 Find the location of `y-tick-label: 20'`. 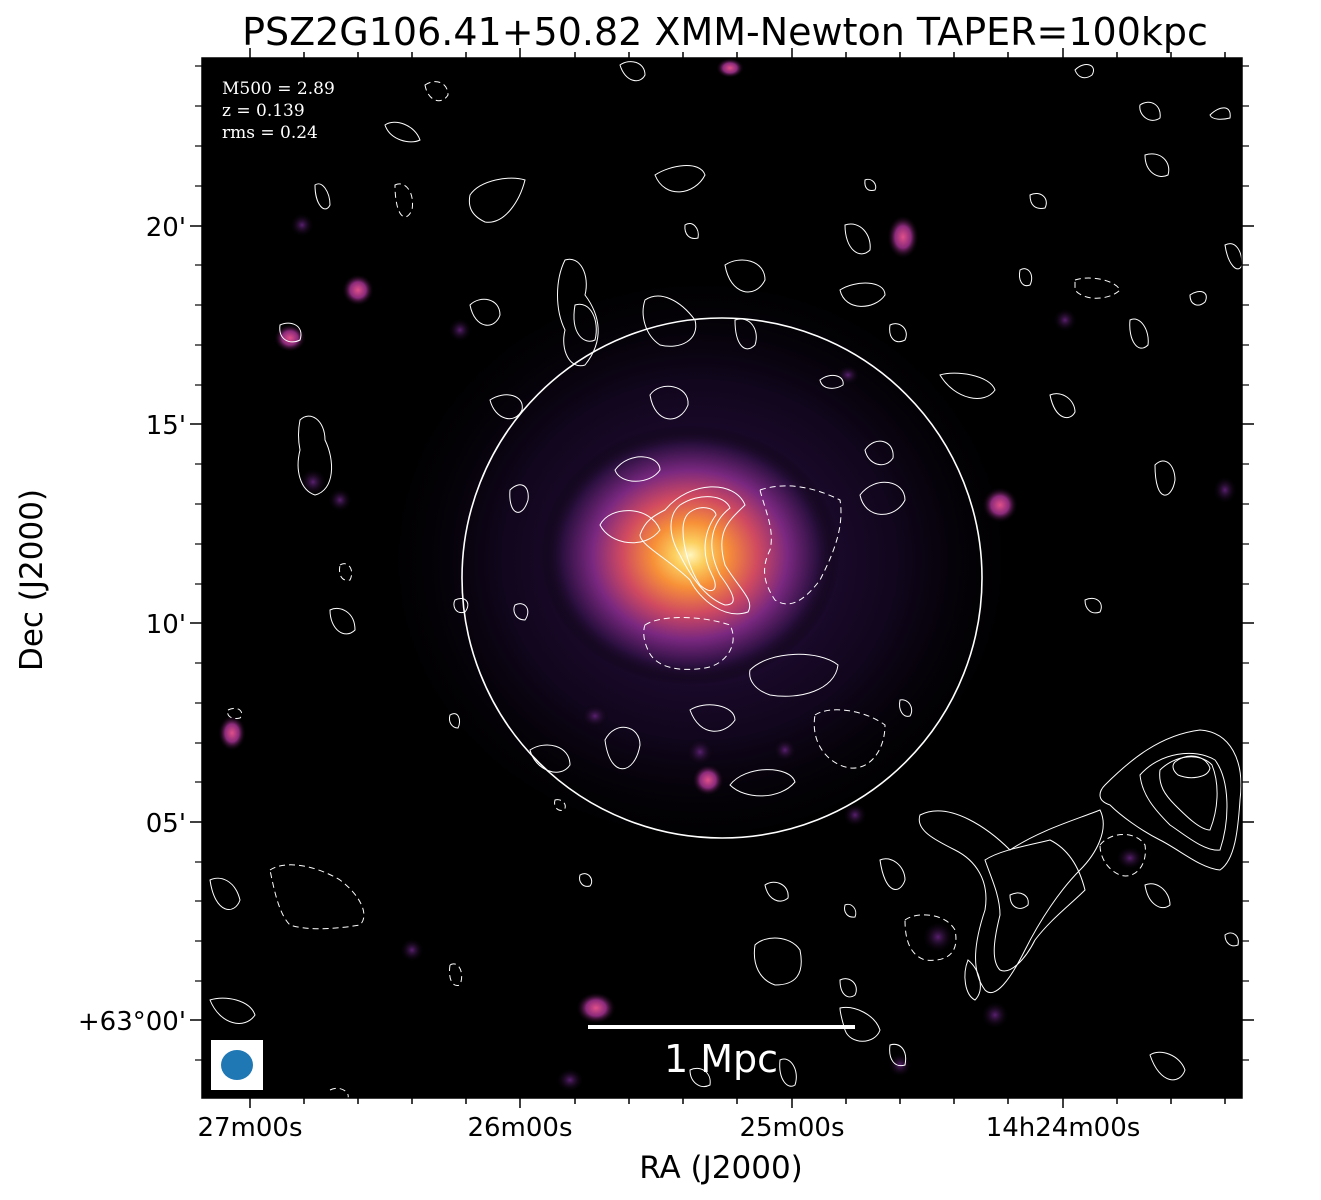

y-tick-label: 20' is located at coordinates (166, 228).